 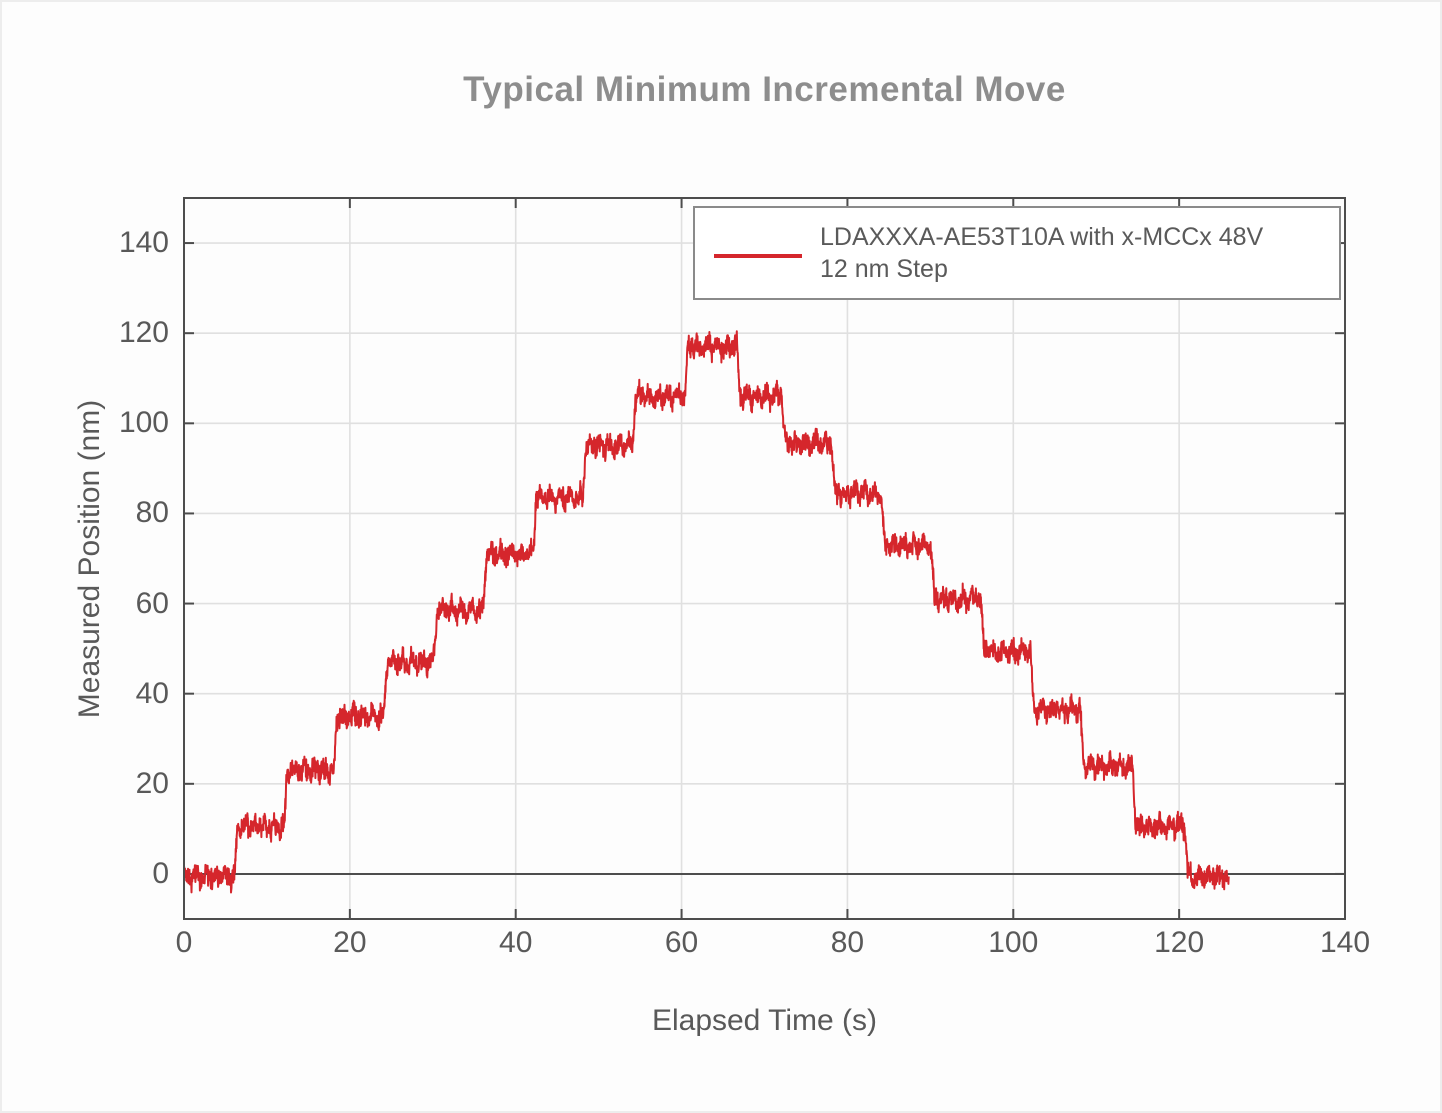 I want to click on legend-label-line1: LDAXXXA-AE53T10A with x-MCCx 48V, so click(x=1042, y=237).